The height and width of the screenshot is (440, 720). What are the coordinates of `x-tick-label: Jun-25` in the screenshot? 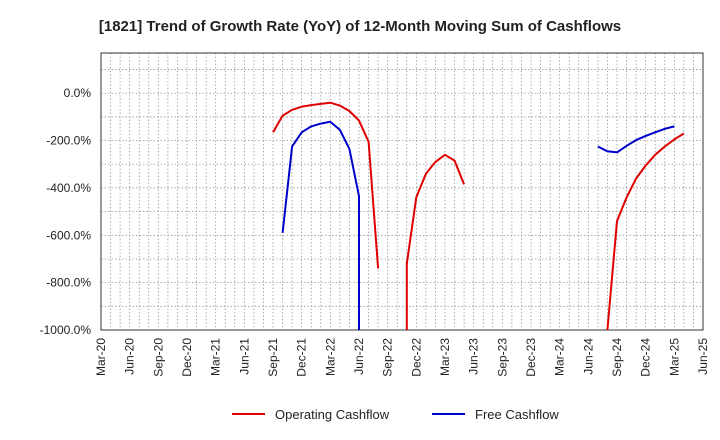 It's located at (703, 356).